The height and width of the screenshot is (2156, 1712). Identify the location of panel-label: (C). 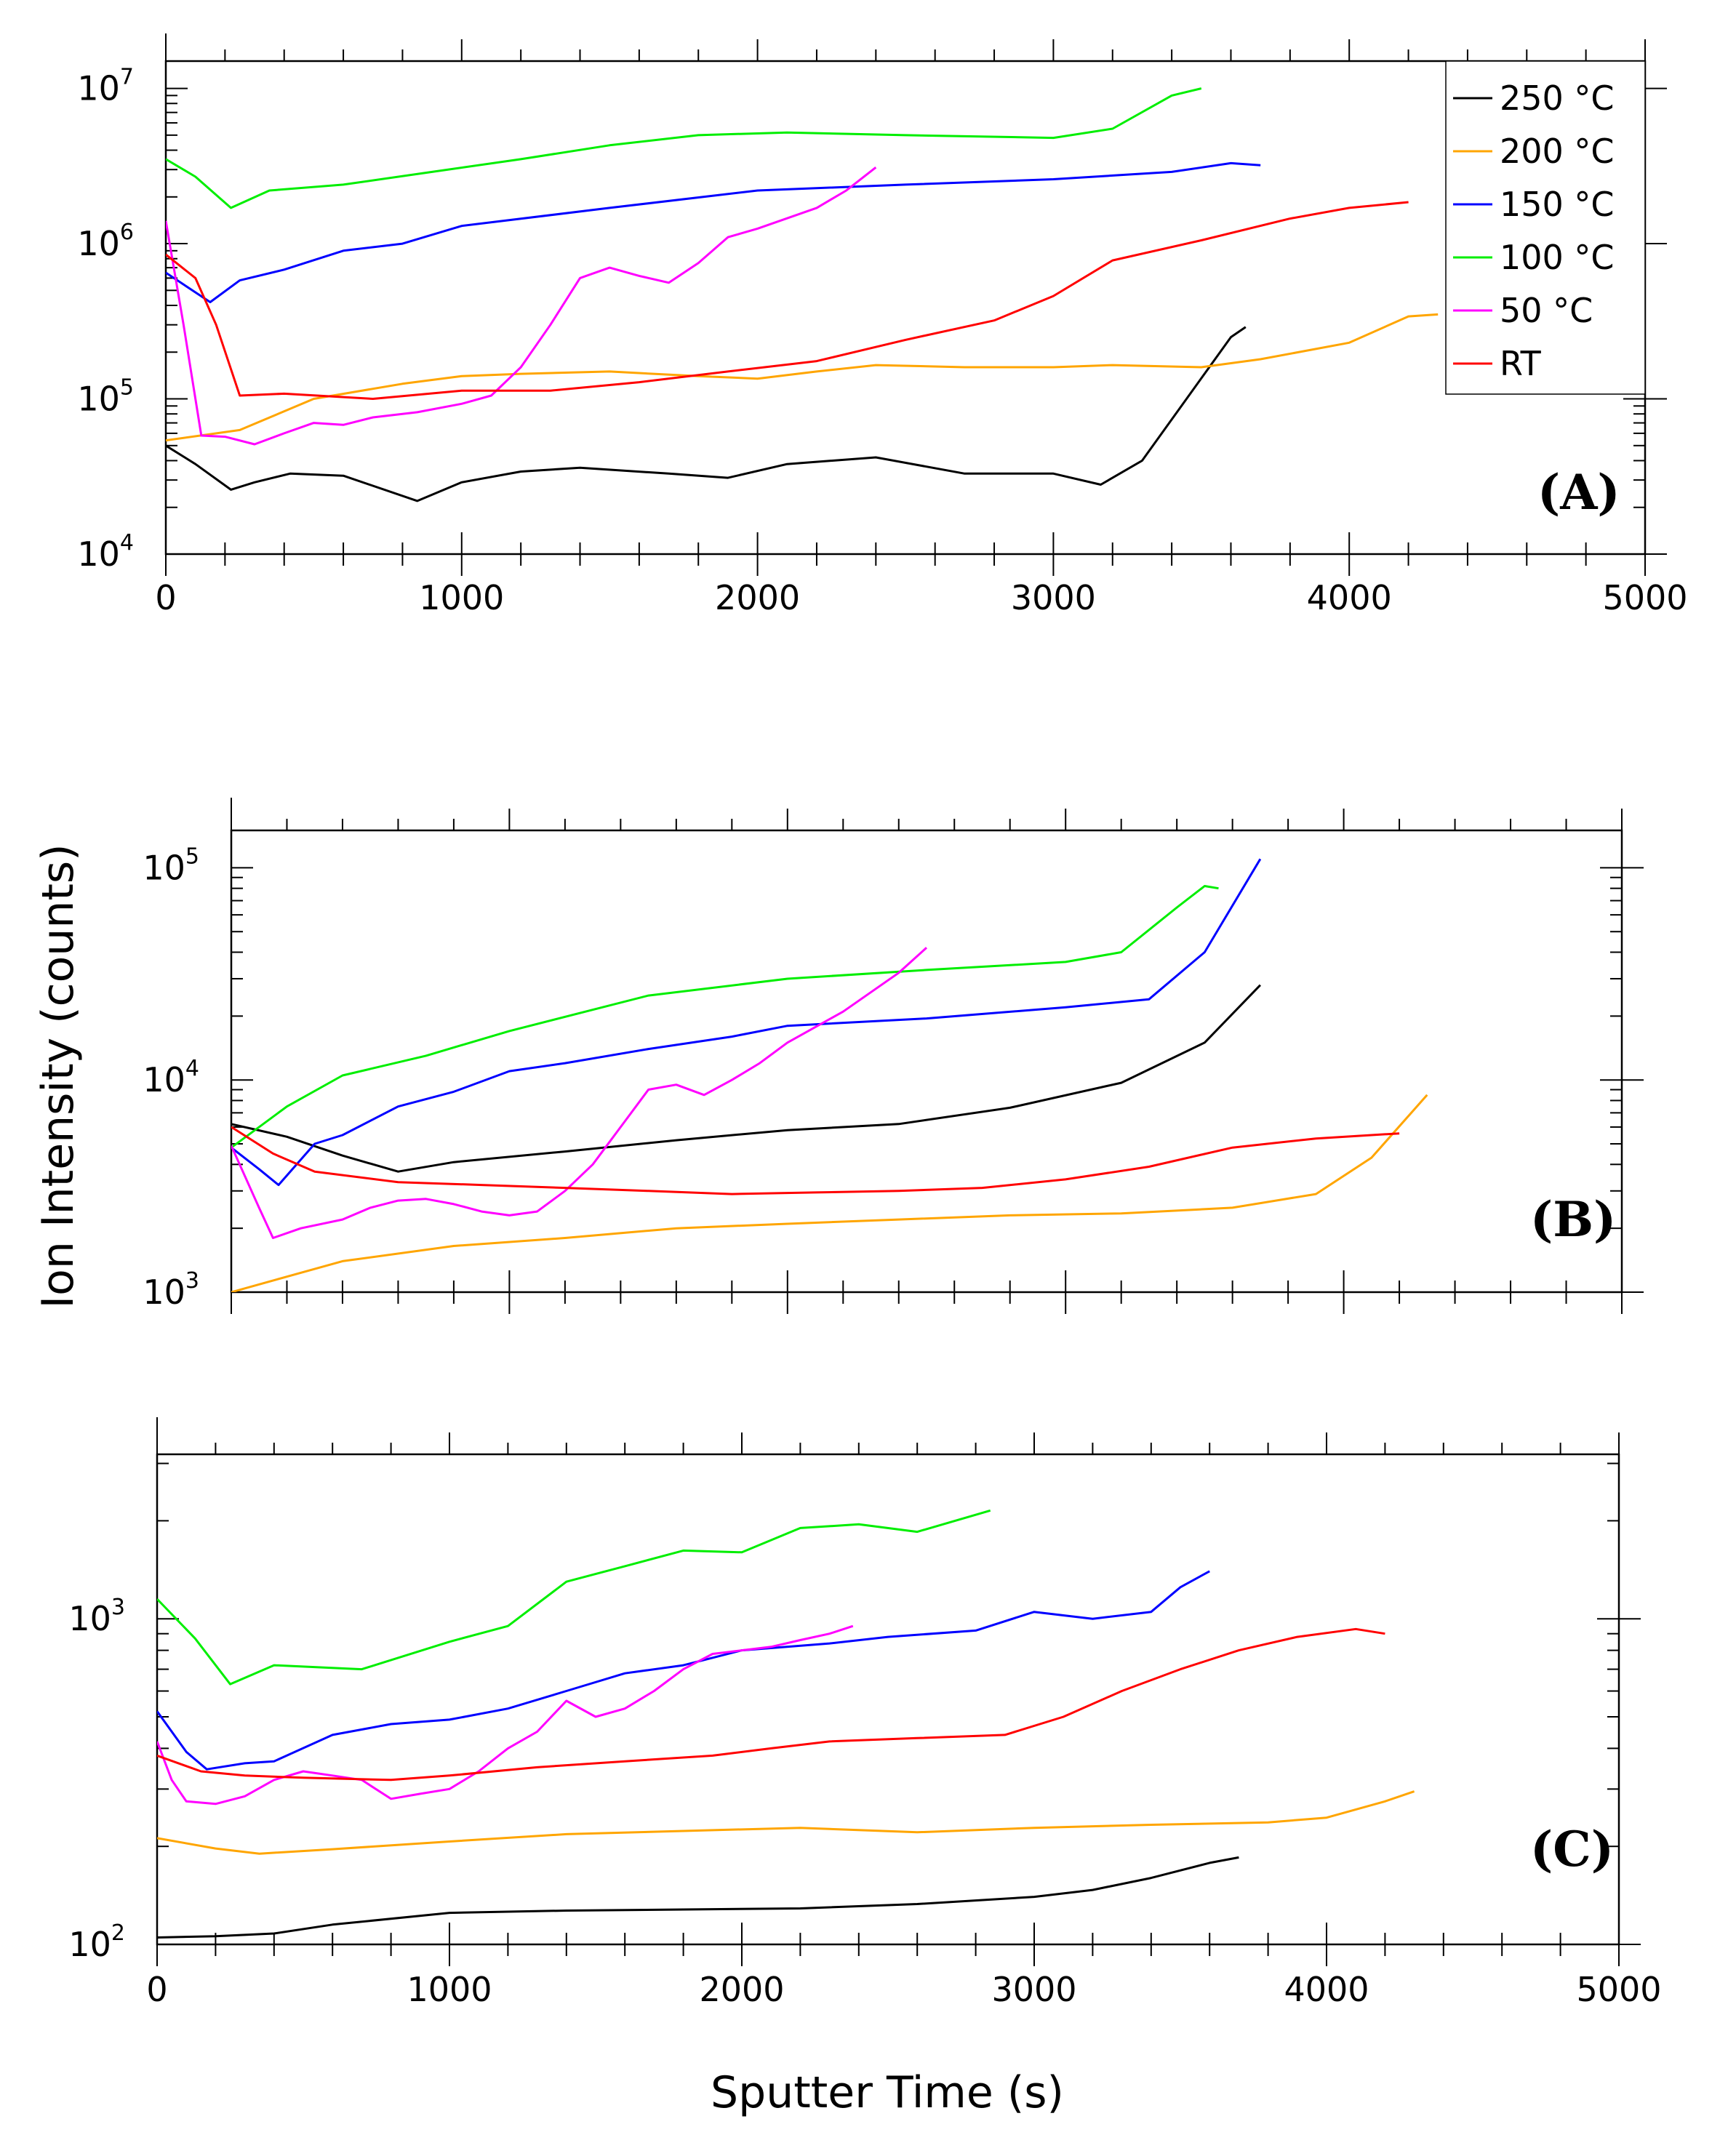
(1572, 1849).